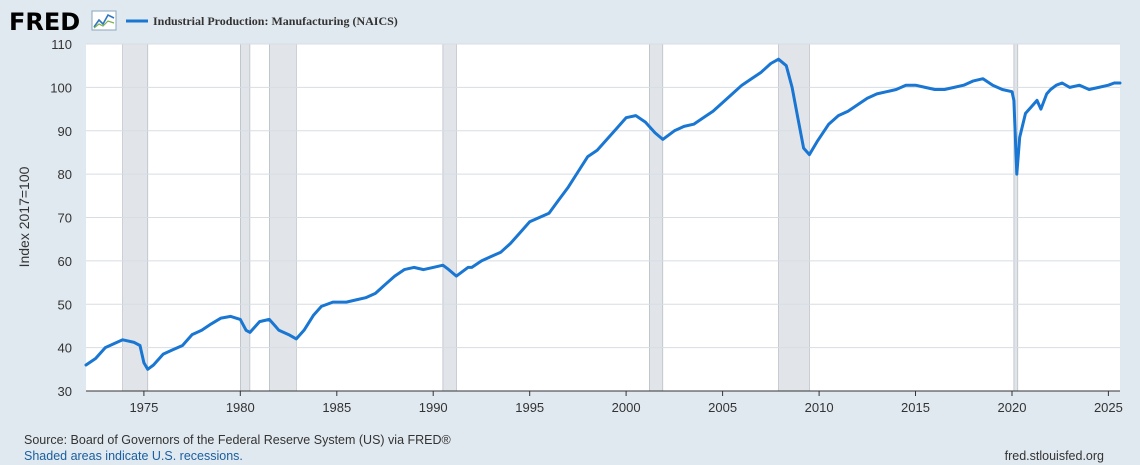 The height and width of the screenshot is (465, 1140). What do you see at coordinates (61, 87) in the screenshot?
I see `y-tick-label: 100` at bounding box center [61, 87].